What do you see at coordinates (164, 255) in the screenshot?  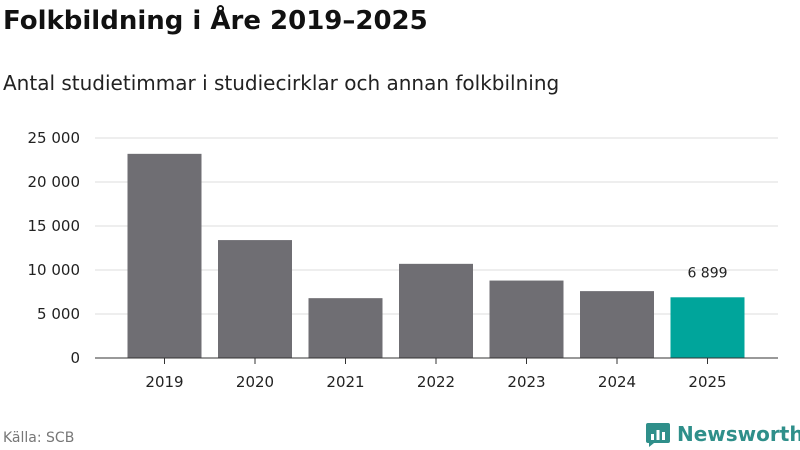 I see `bar-2019` at bounding box center [164, 255].